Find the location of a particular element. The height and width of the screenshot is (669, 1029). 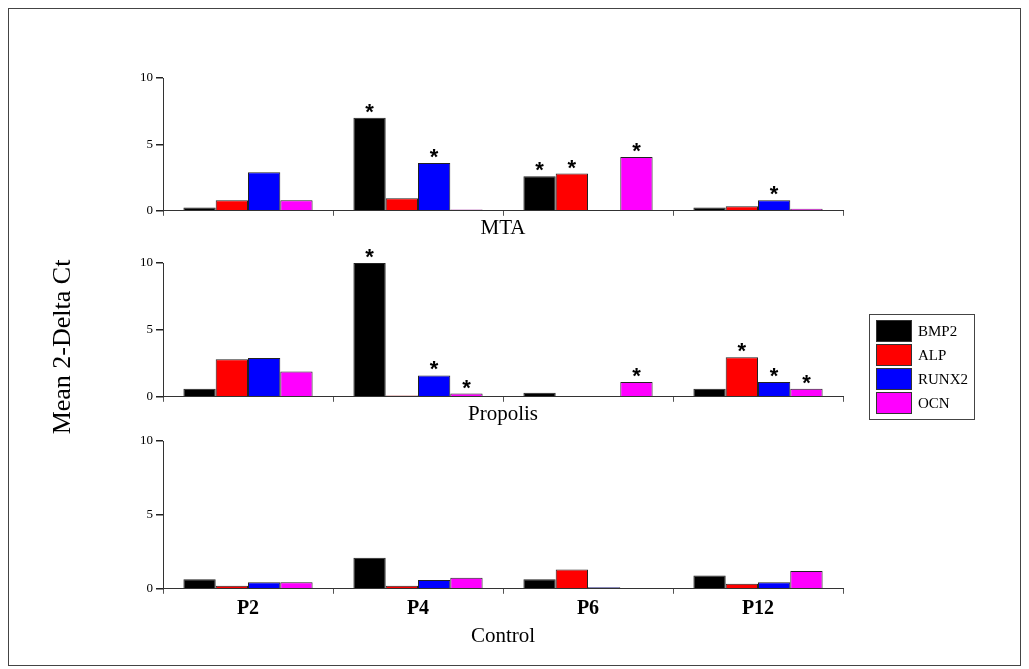

legend-label: OCN is located at coordinates (934, 403).